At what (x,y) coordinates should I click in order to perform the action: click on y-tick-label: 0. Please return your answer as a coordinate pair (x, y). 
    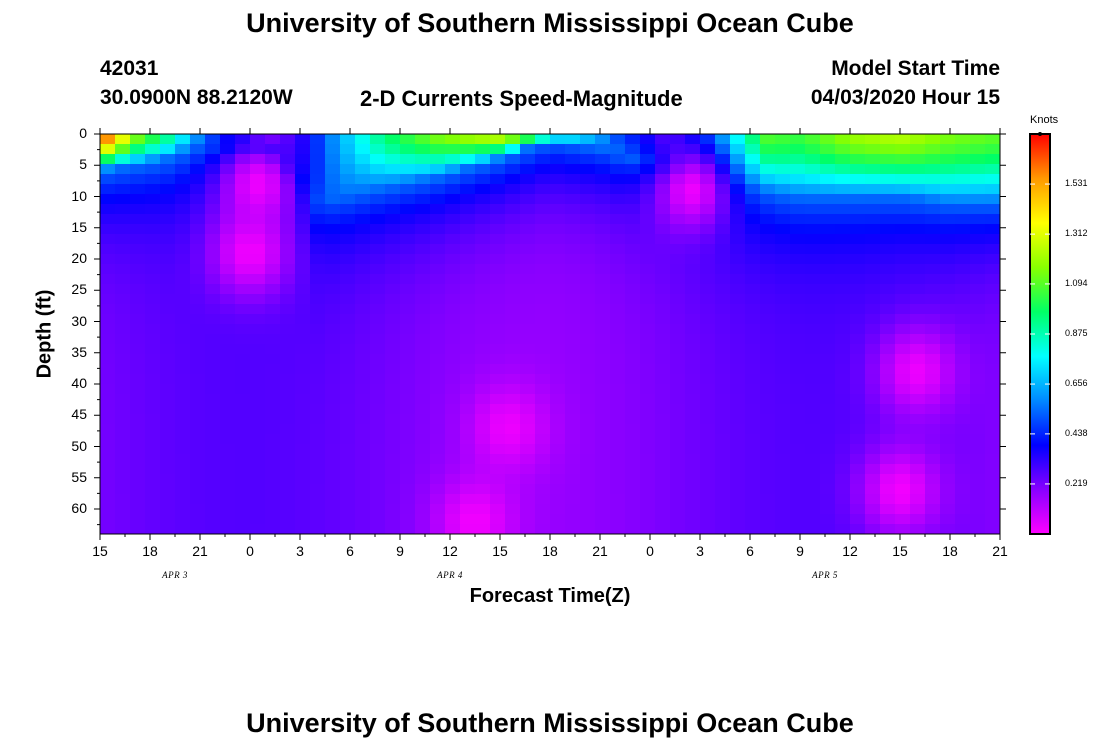
    Looking at the image, I should click on (83, 133).